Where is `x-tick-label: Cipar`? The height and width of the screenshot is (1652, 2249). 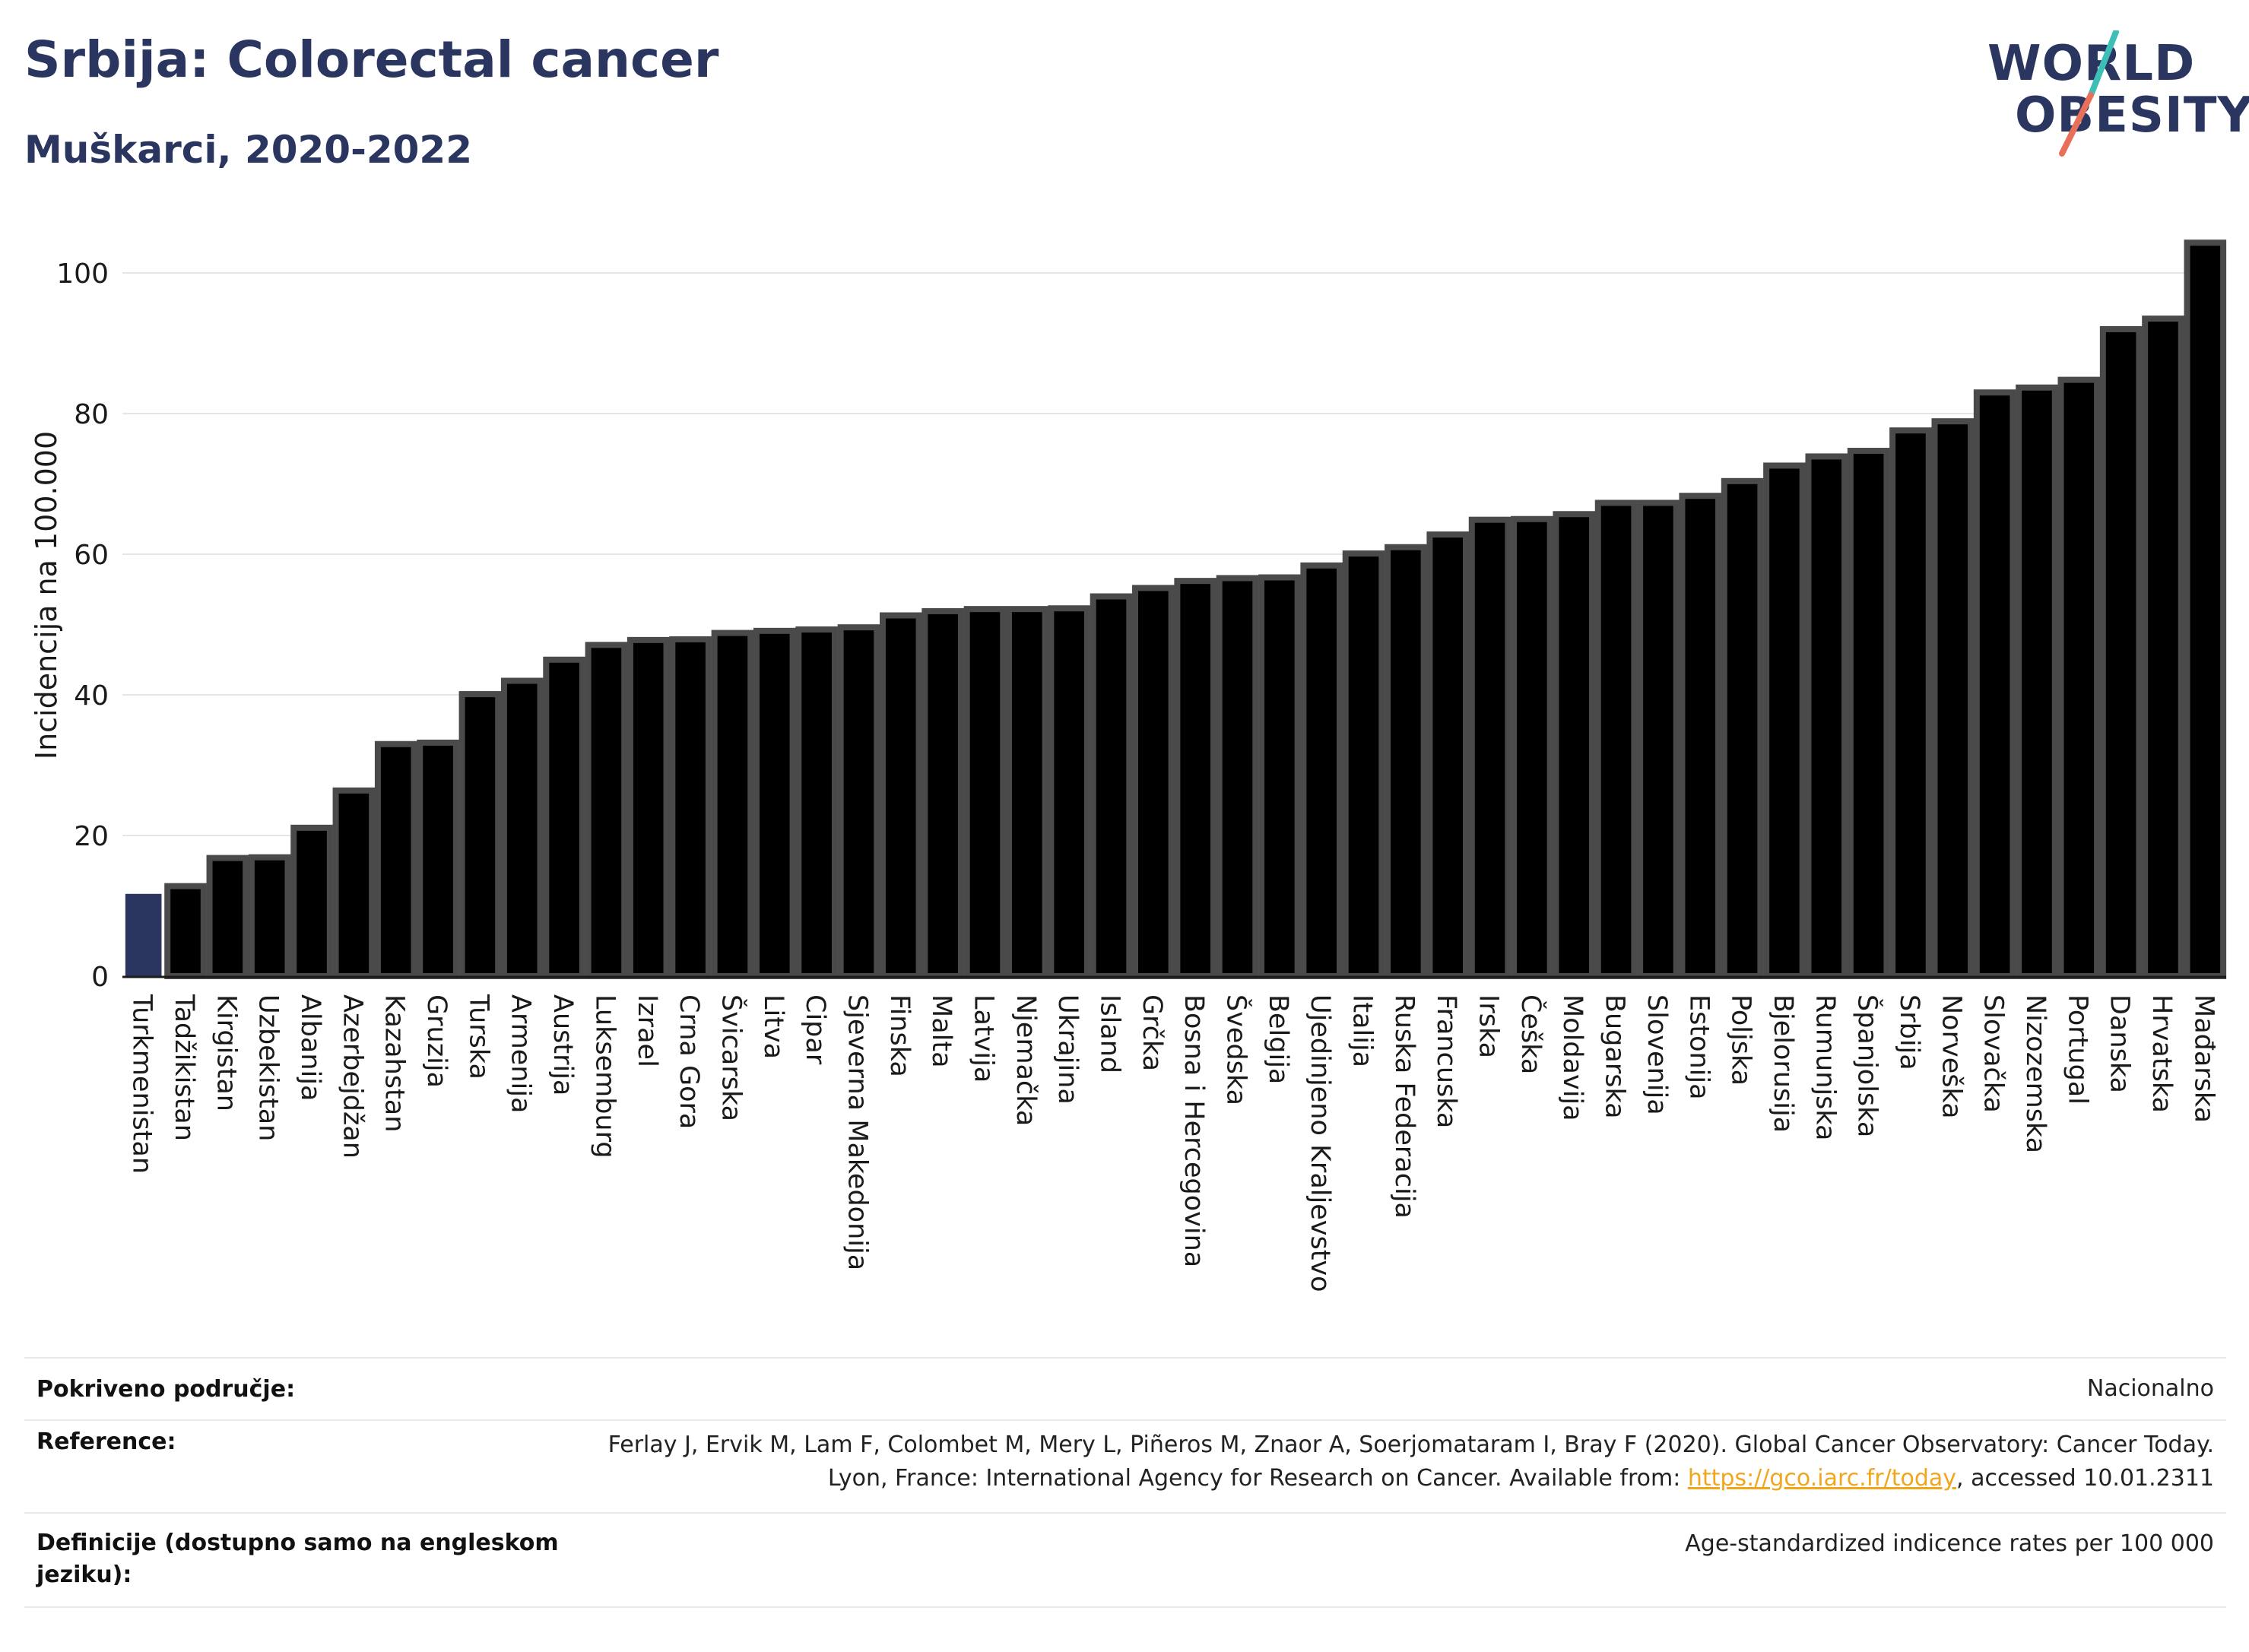
x-tick-label: Cipar is located at coordinates (815, 1029).